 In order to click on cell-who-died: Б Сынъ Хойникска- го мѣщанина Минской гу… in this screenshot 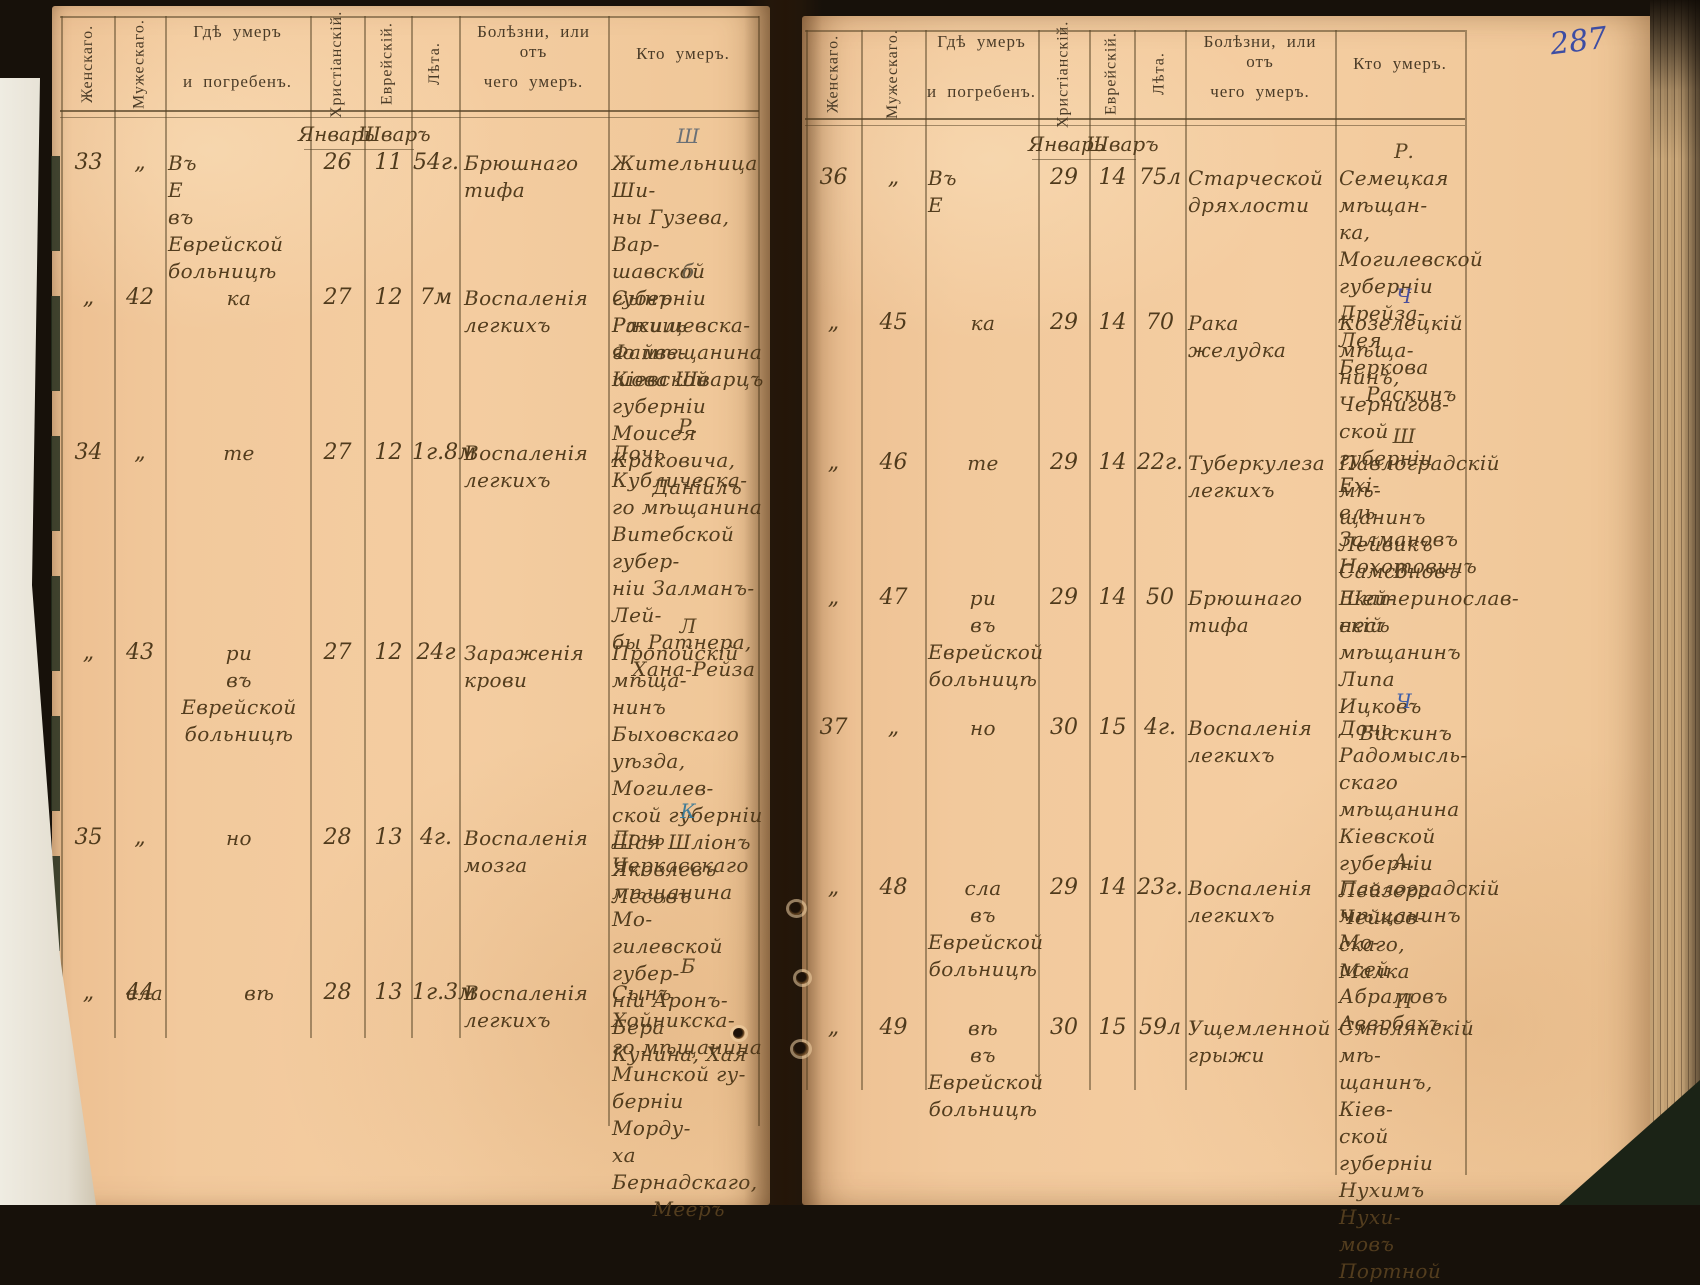, I will do `click(688, 1088)`.